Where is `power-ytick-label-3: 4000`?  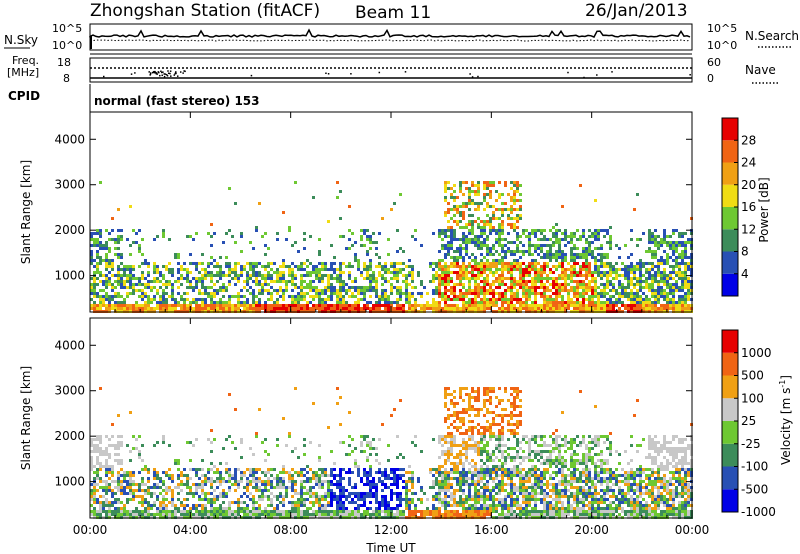
power-ytick-label-3: 4000 is located at coordinates (69, 139).